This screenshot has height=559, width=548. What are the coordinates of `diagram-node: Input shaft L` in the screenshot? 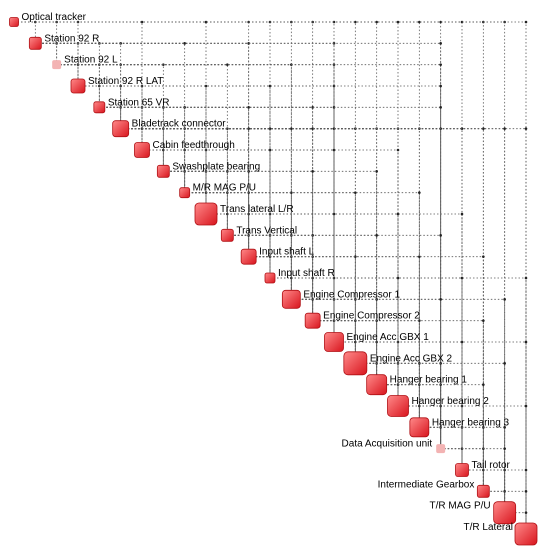 It's located at (277, 256).